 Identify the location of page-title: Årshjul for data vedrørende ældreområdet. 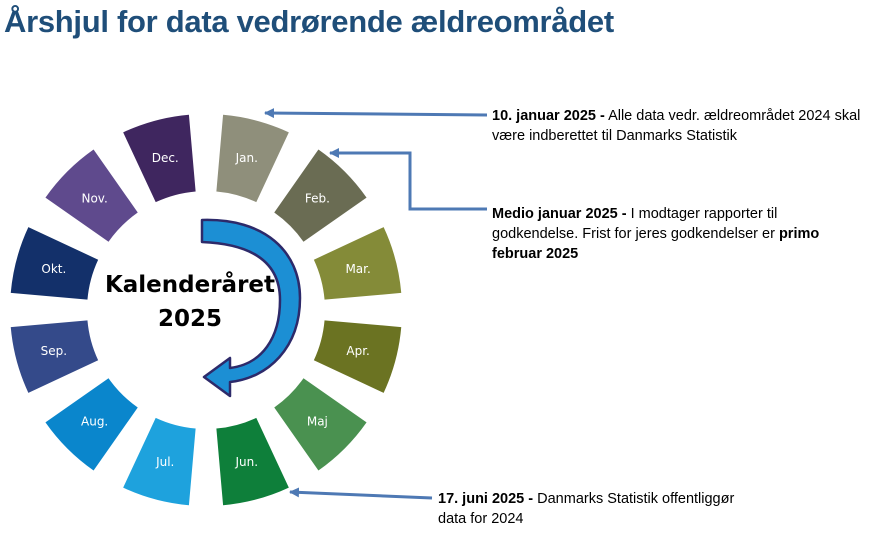
(309, 21).